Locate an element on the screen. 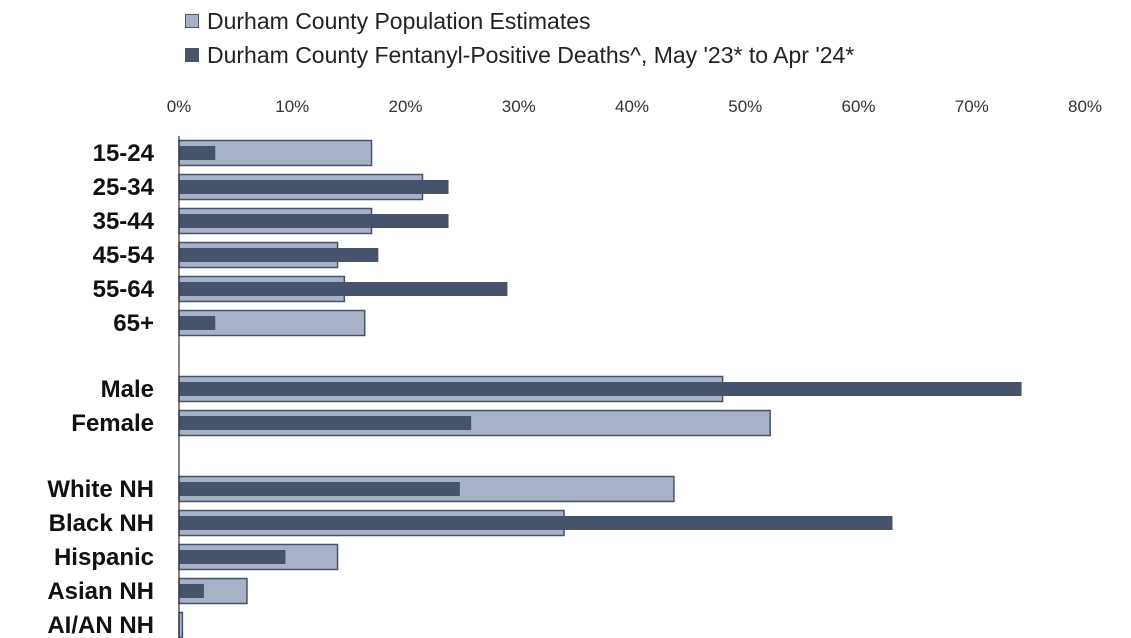 This screenshot has height=638, width=1131. x-tick-label: 10% is located at coordinates (292, 106).